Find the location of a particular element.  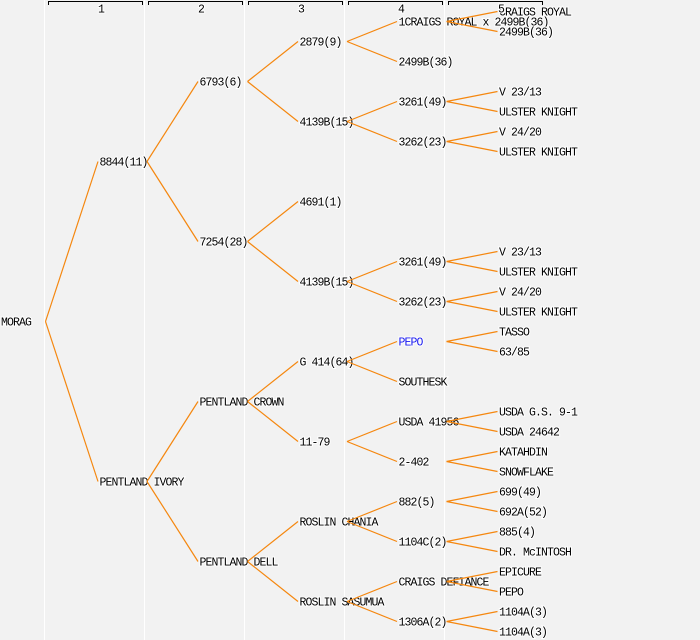

svg-text: SOUTHESK is located at coordinates (423, 383).